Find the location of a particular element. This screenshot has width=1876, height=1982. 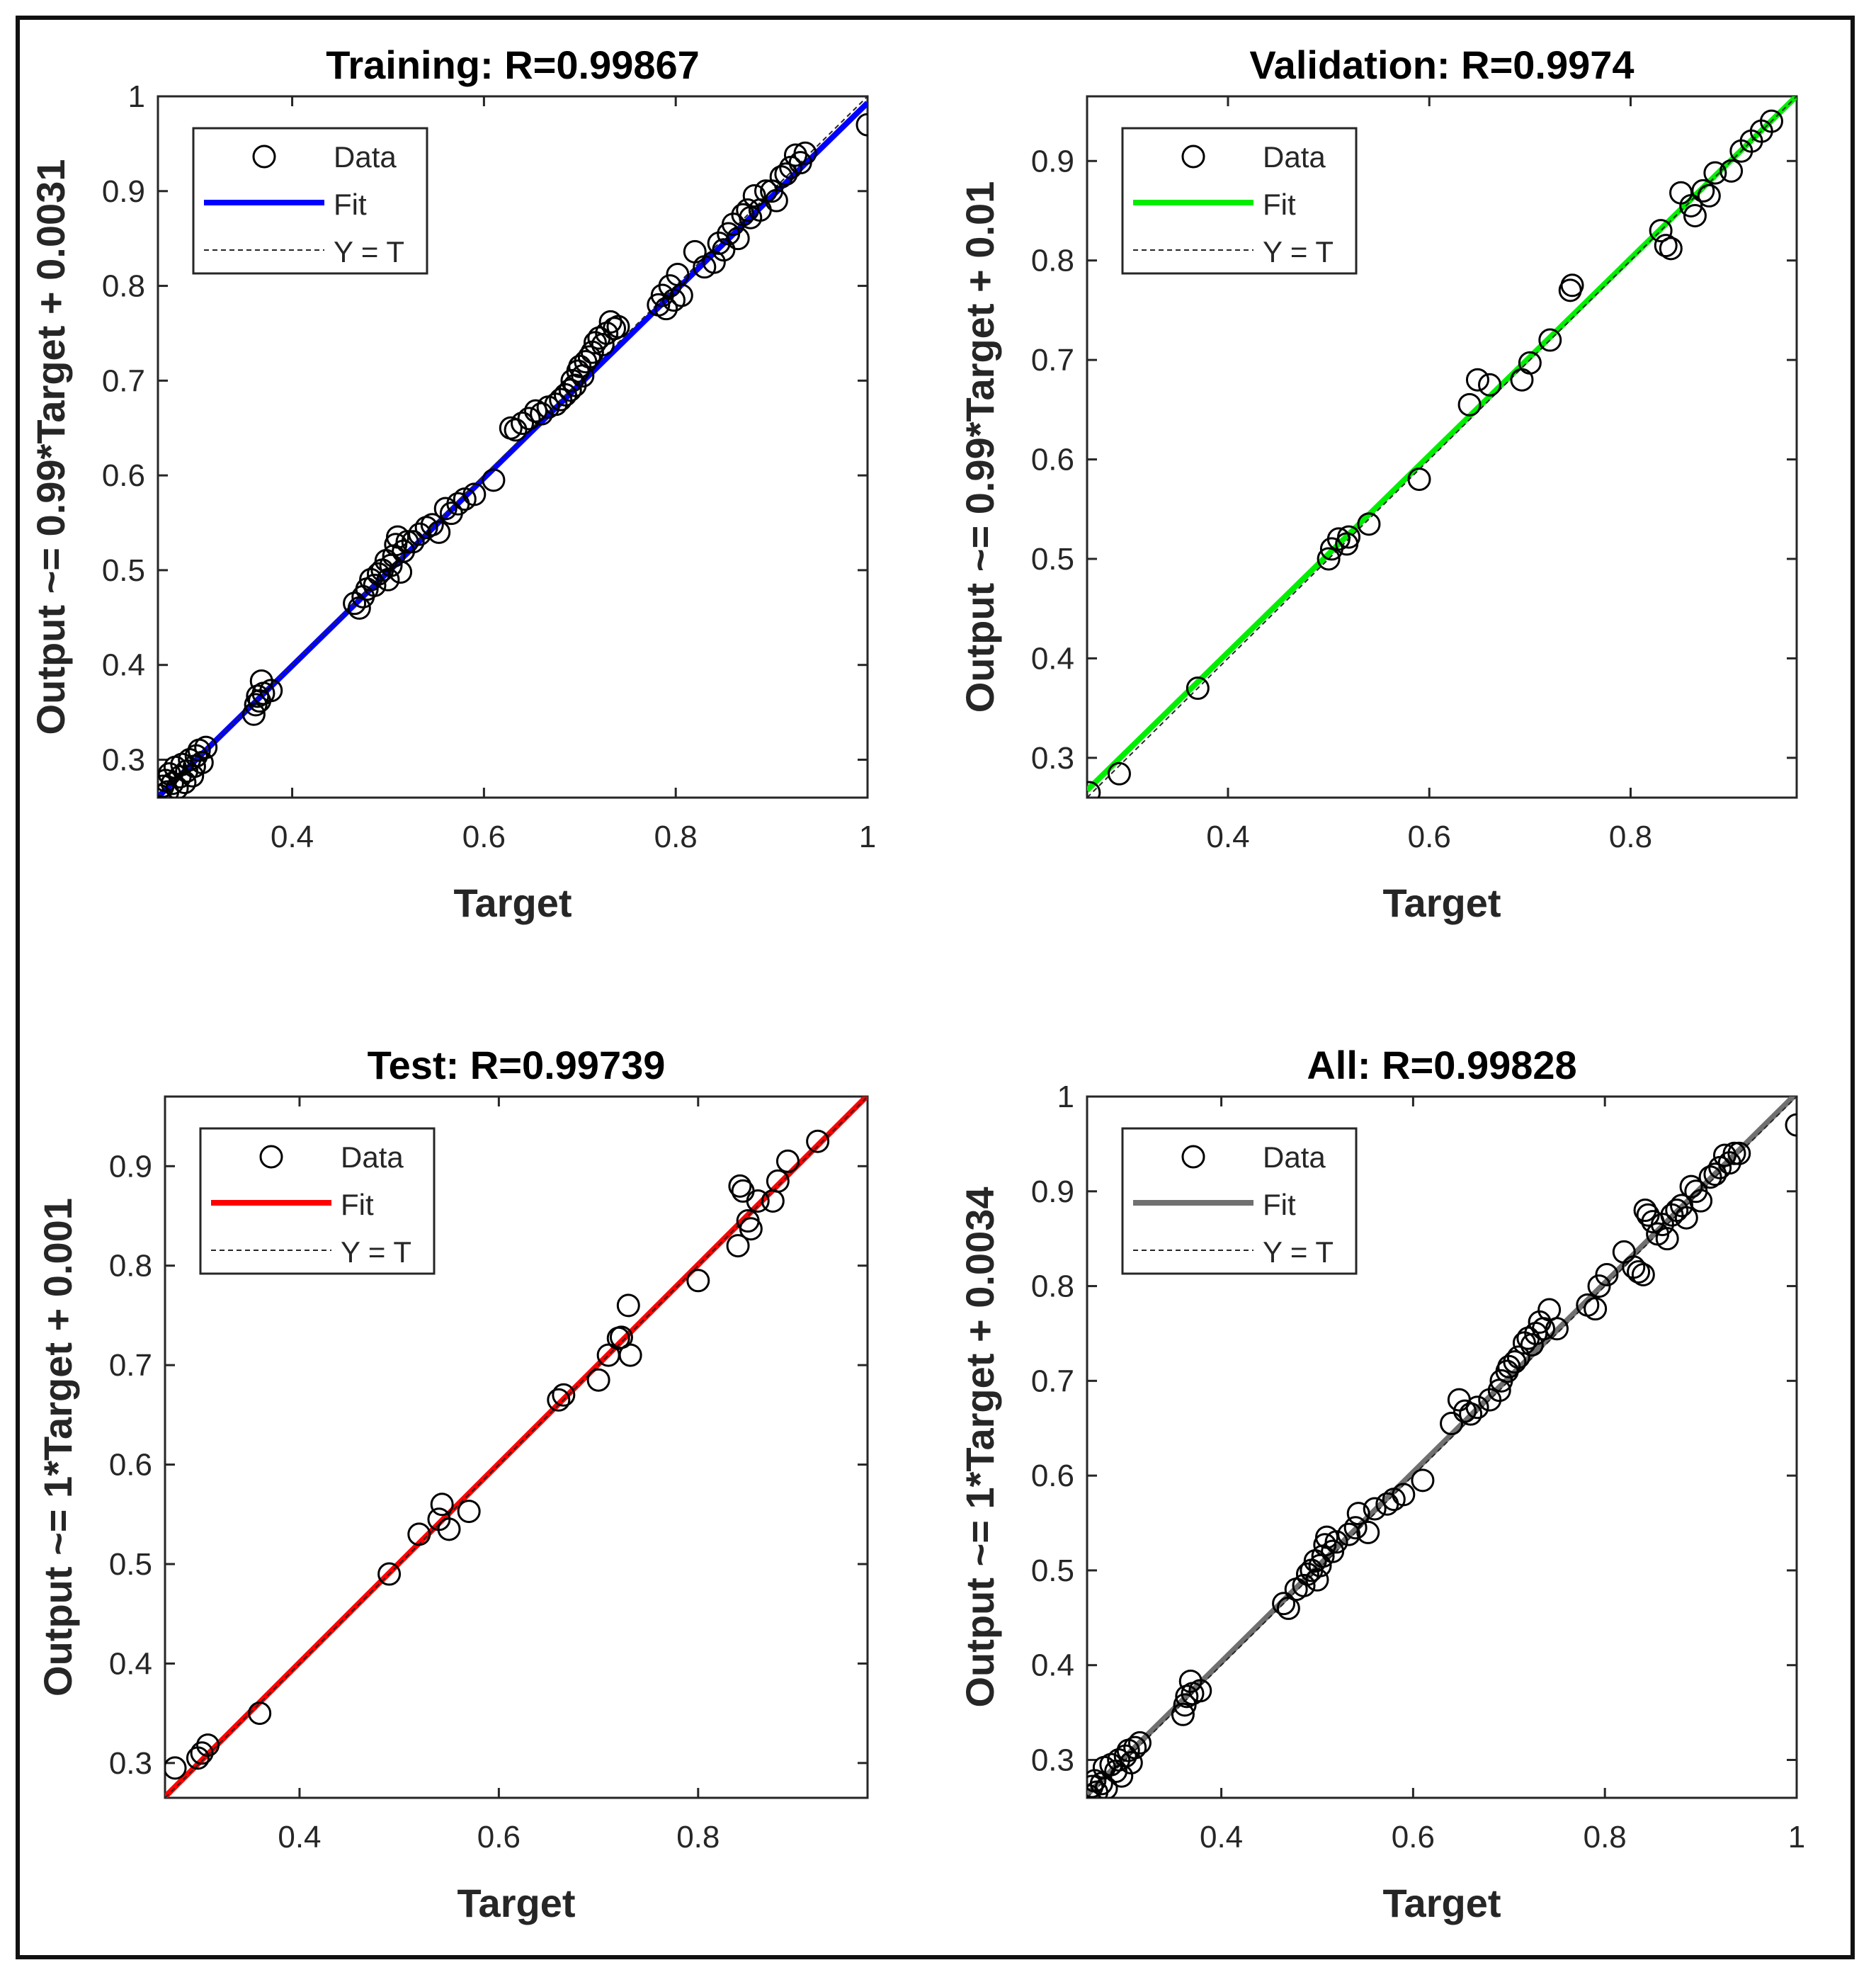

training-ytick-label: 0.3 is located at coordinates (123, 759).